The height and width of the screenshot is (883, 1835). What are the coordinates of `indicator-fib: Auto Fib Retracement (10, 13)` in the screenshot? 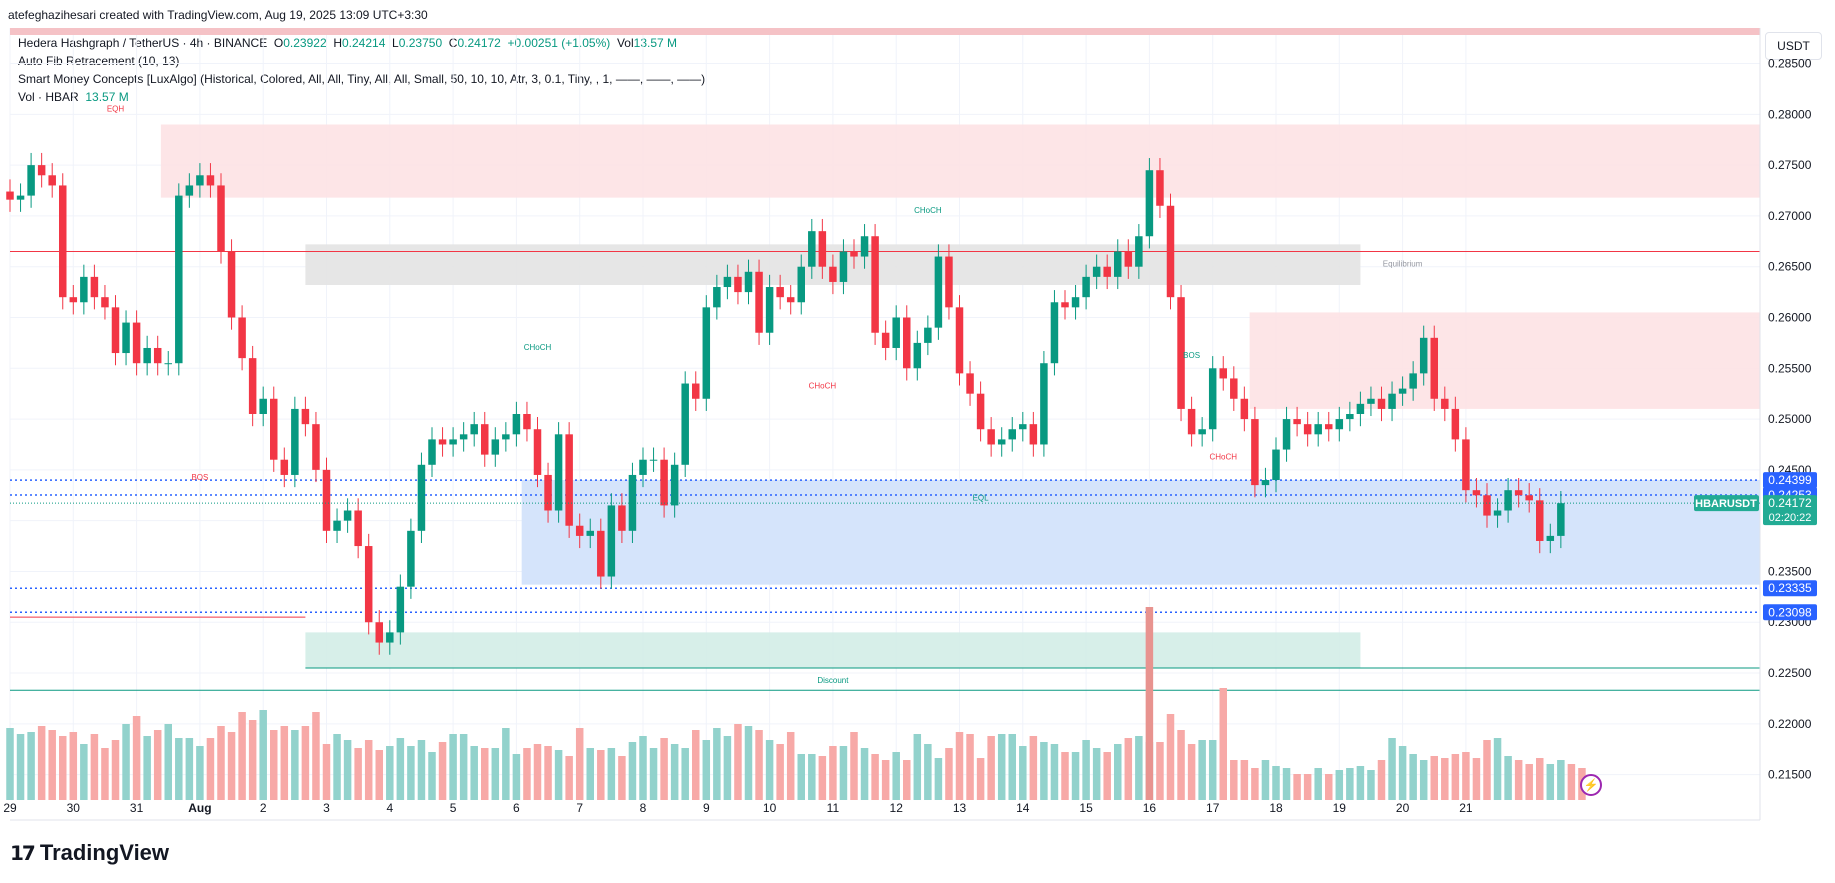 It's located at (99, 61).